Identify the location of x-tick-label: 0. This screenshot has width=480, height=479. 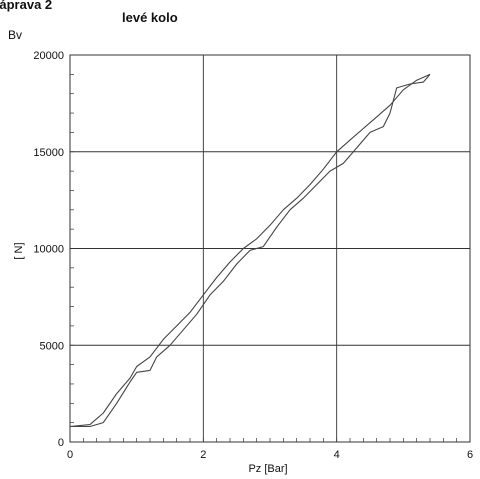
(70, 455).